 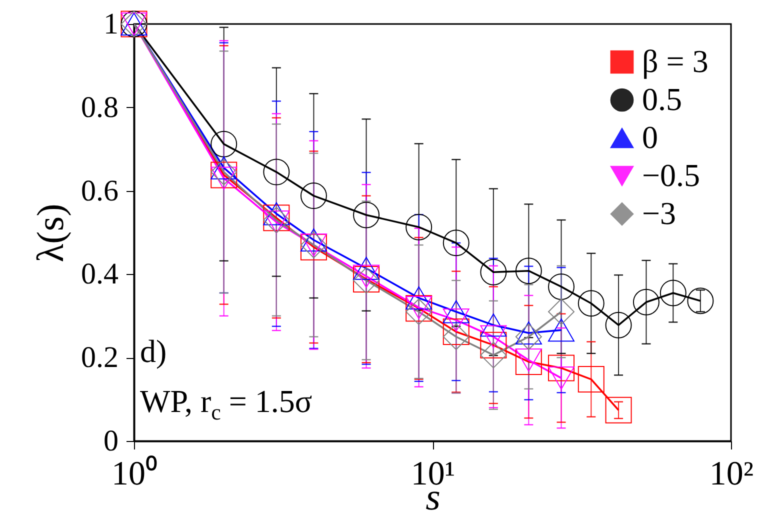 What do you see at coordinates (99, 357) in the screenshot?
I see `y-tick-label: 0.2` at bounding box center [99, 357].